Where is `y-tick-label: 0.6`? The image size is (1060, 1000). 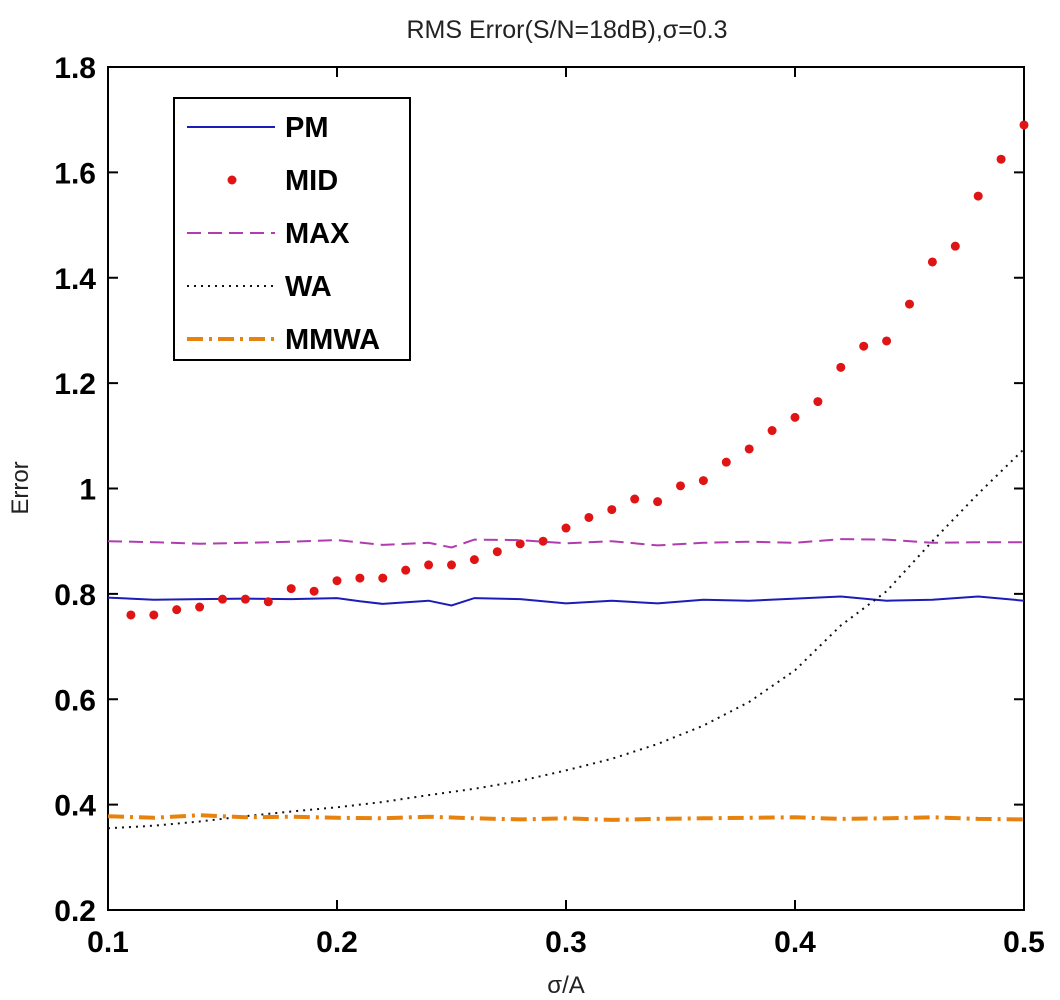 y-tick-label: 0.6 is located at coordinates (75, 700).